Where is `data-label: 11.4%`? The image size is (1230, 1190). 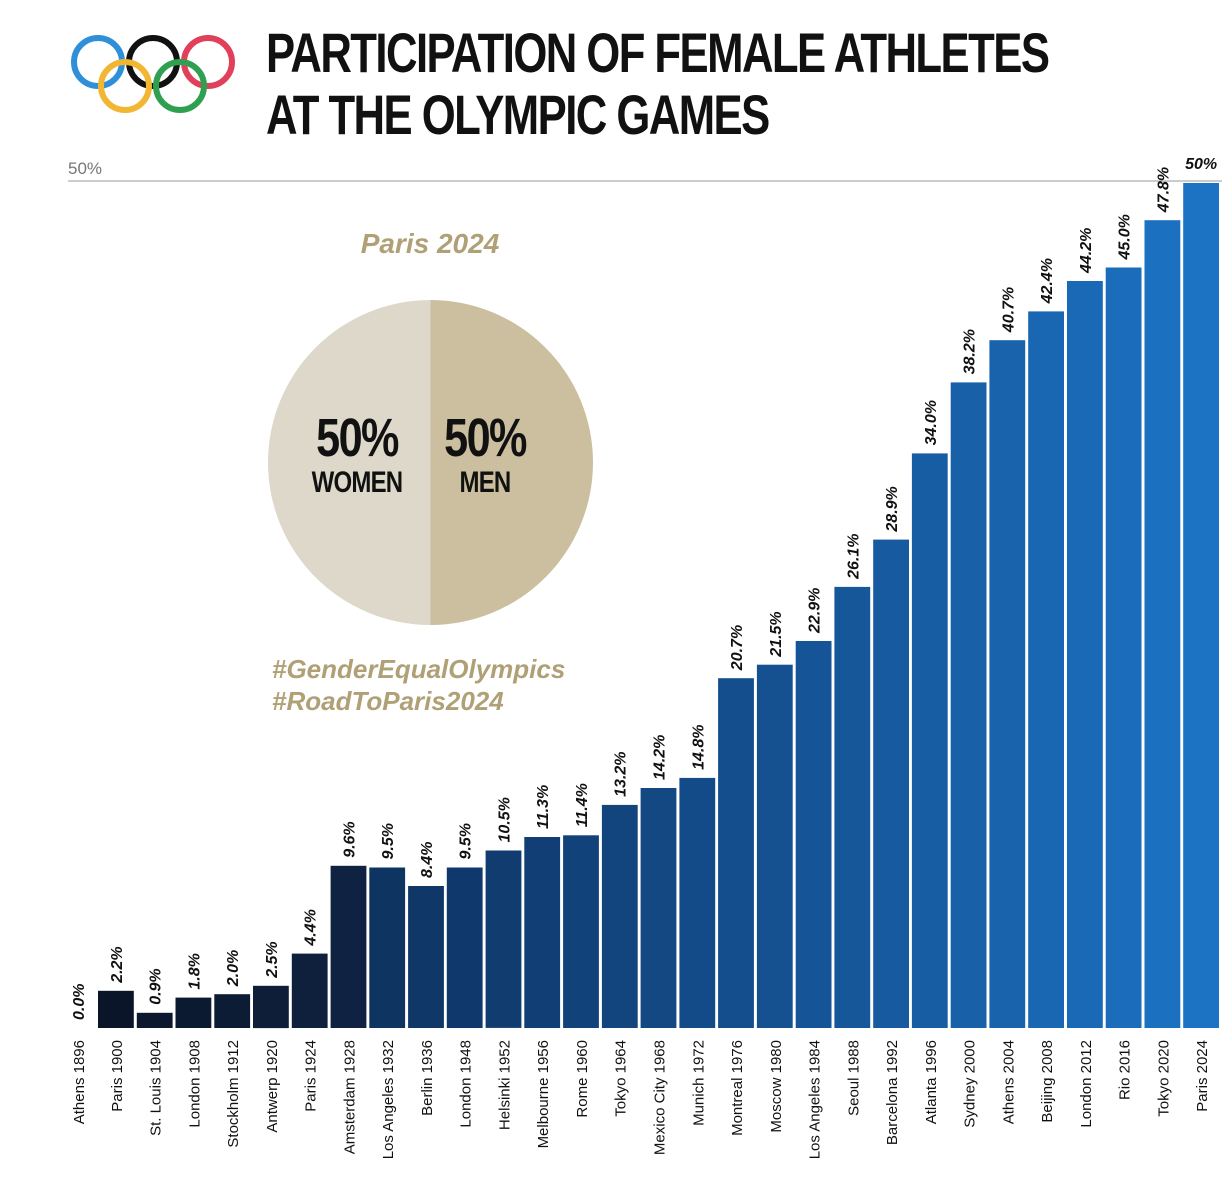
data-label: 11.4% is located at coordinates (582, 805).